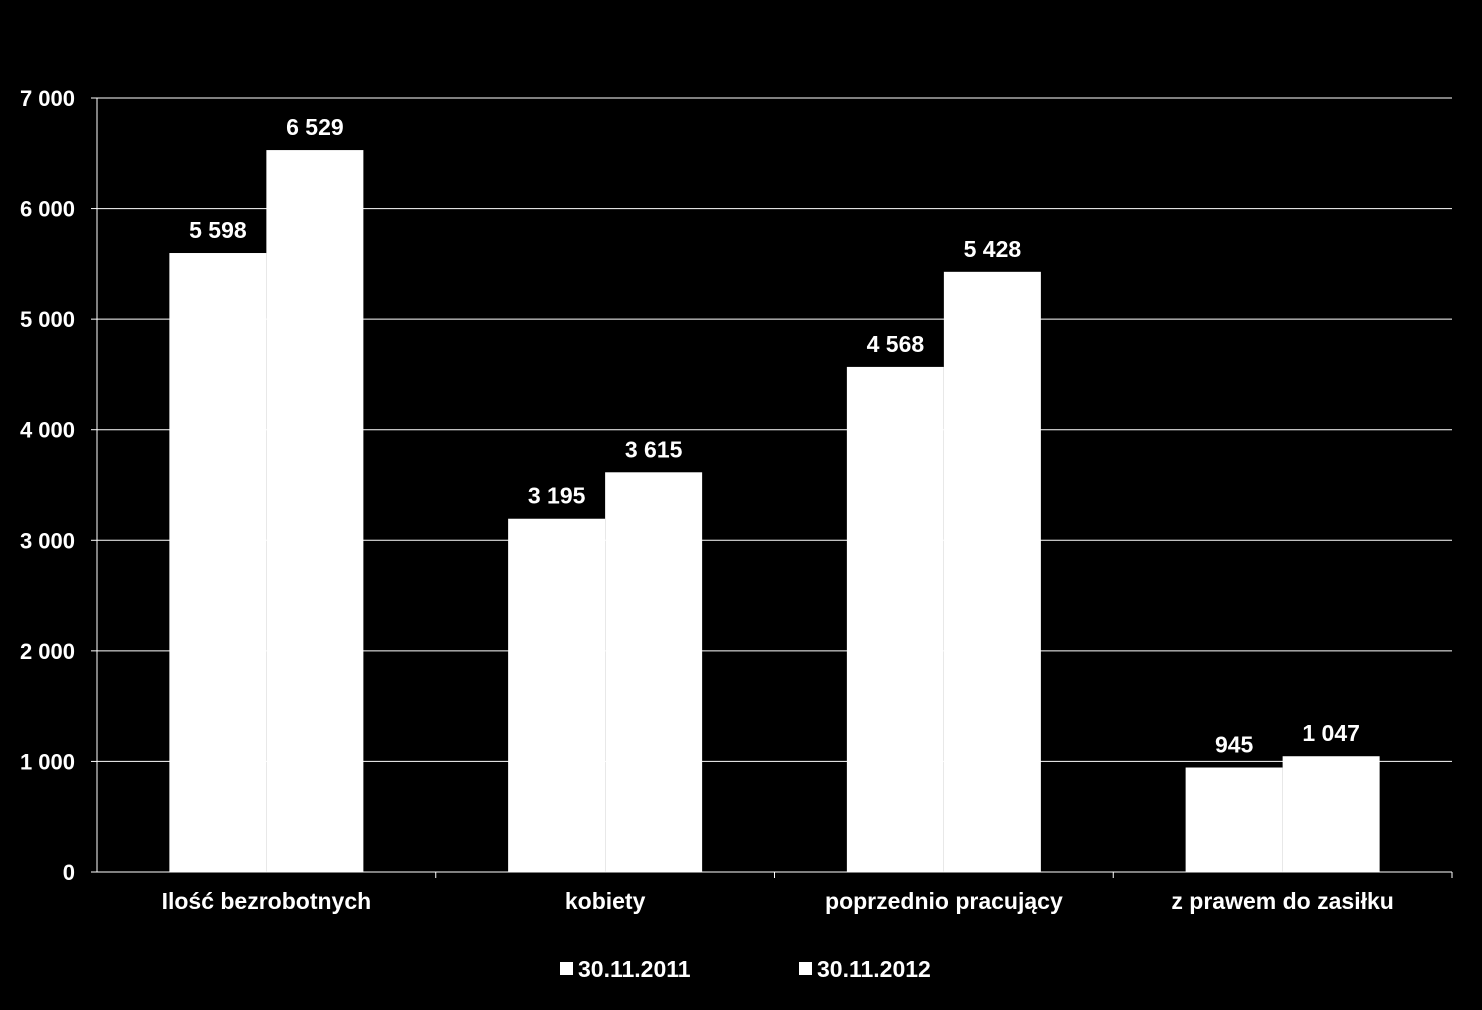  Describe the element at coordinates (218, 230) in the screenshot. I see `data-label: 5 598` at that location.